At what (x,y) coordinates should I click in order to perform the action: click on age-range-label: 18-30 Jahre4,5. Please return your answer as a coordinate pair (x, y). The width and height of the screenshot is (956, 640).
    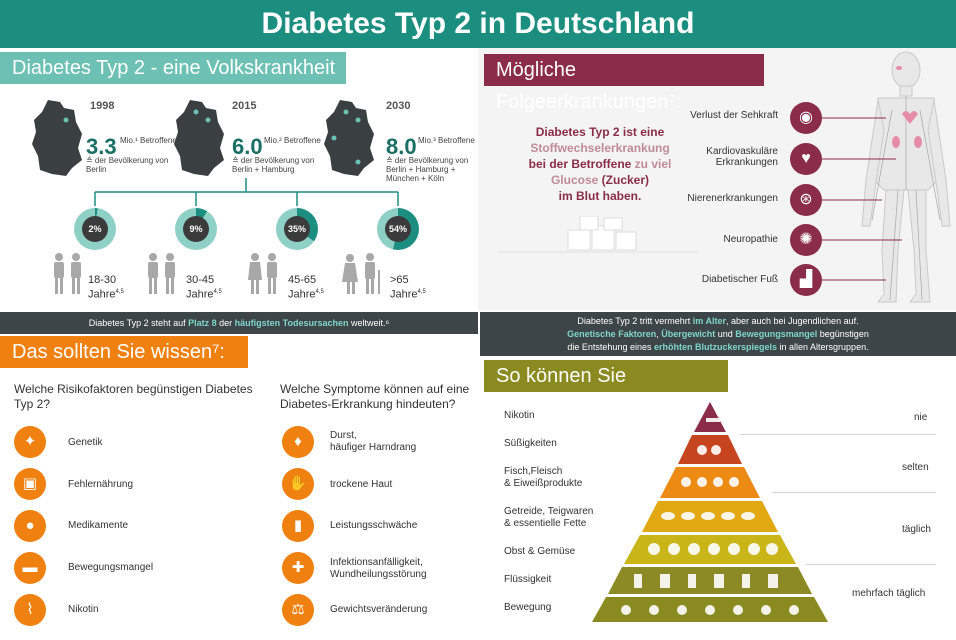
    Looking at the image, I should click on (106, 287).